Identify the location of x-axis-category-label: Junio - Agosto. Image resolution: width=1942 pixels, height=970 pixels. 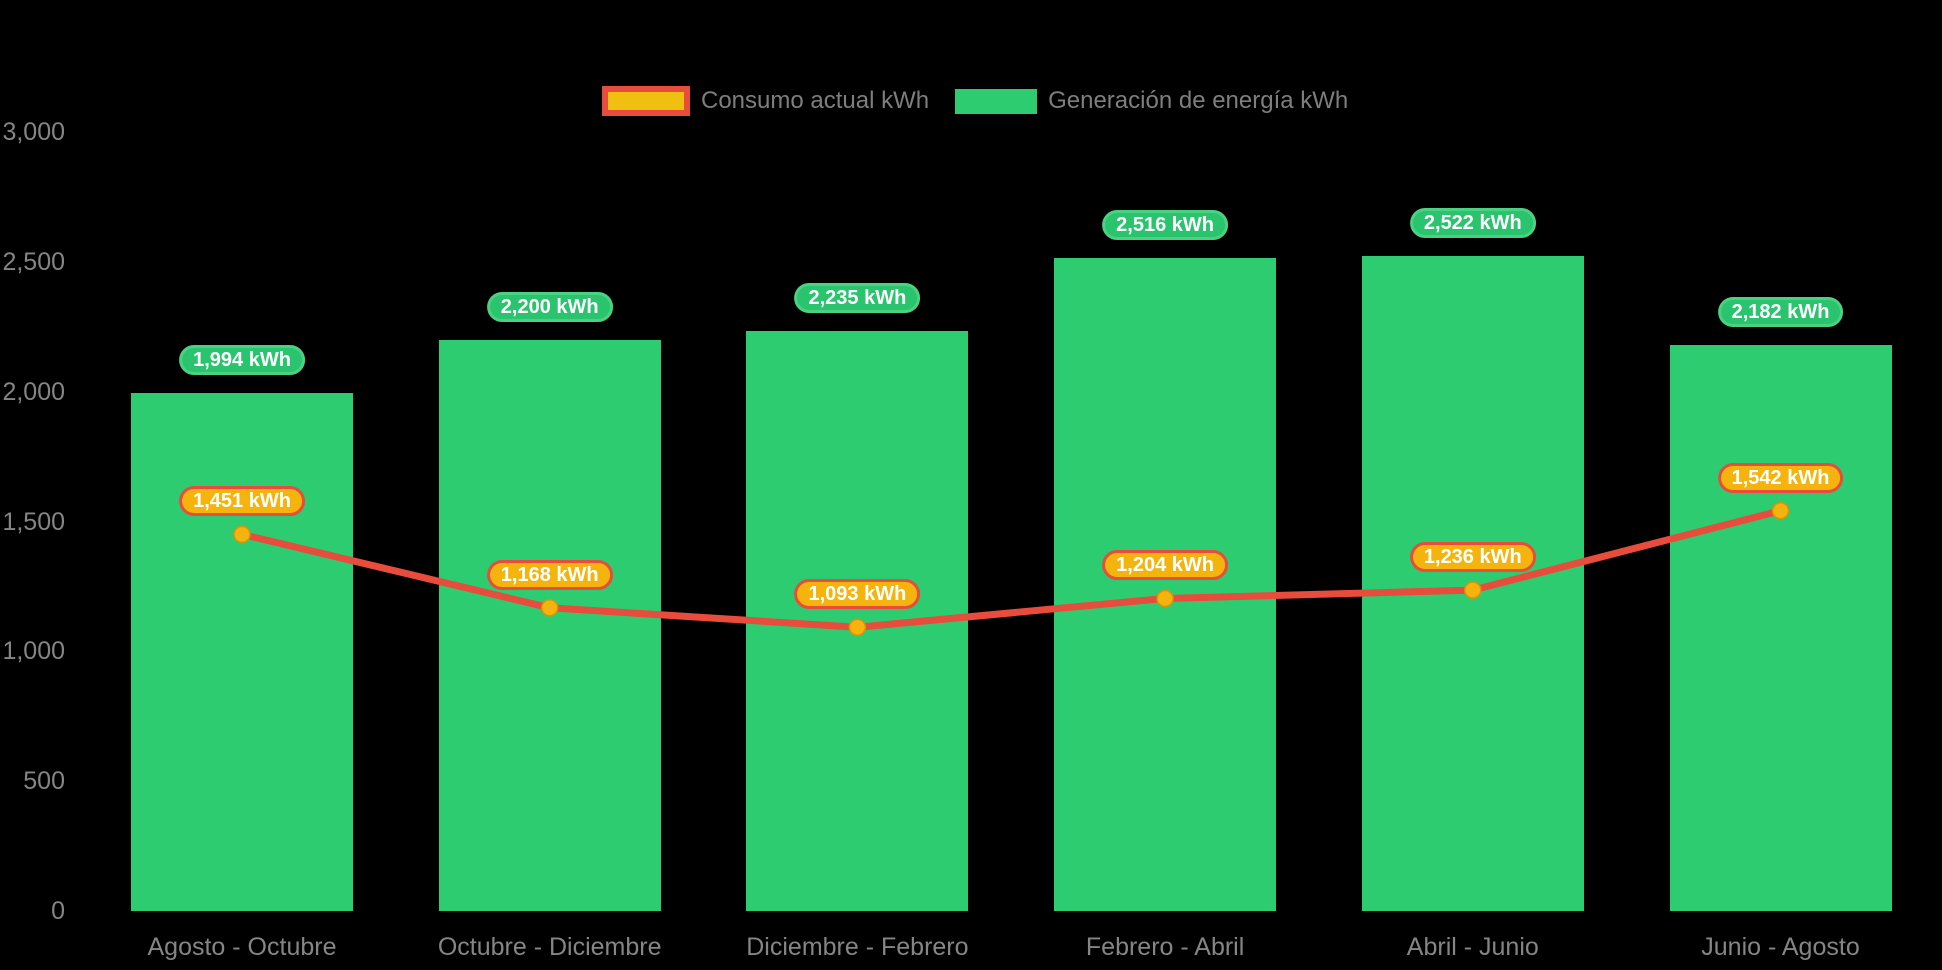
(1780, 947).